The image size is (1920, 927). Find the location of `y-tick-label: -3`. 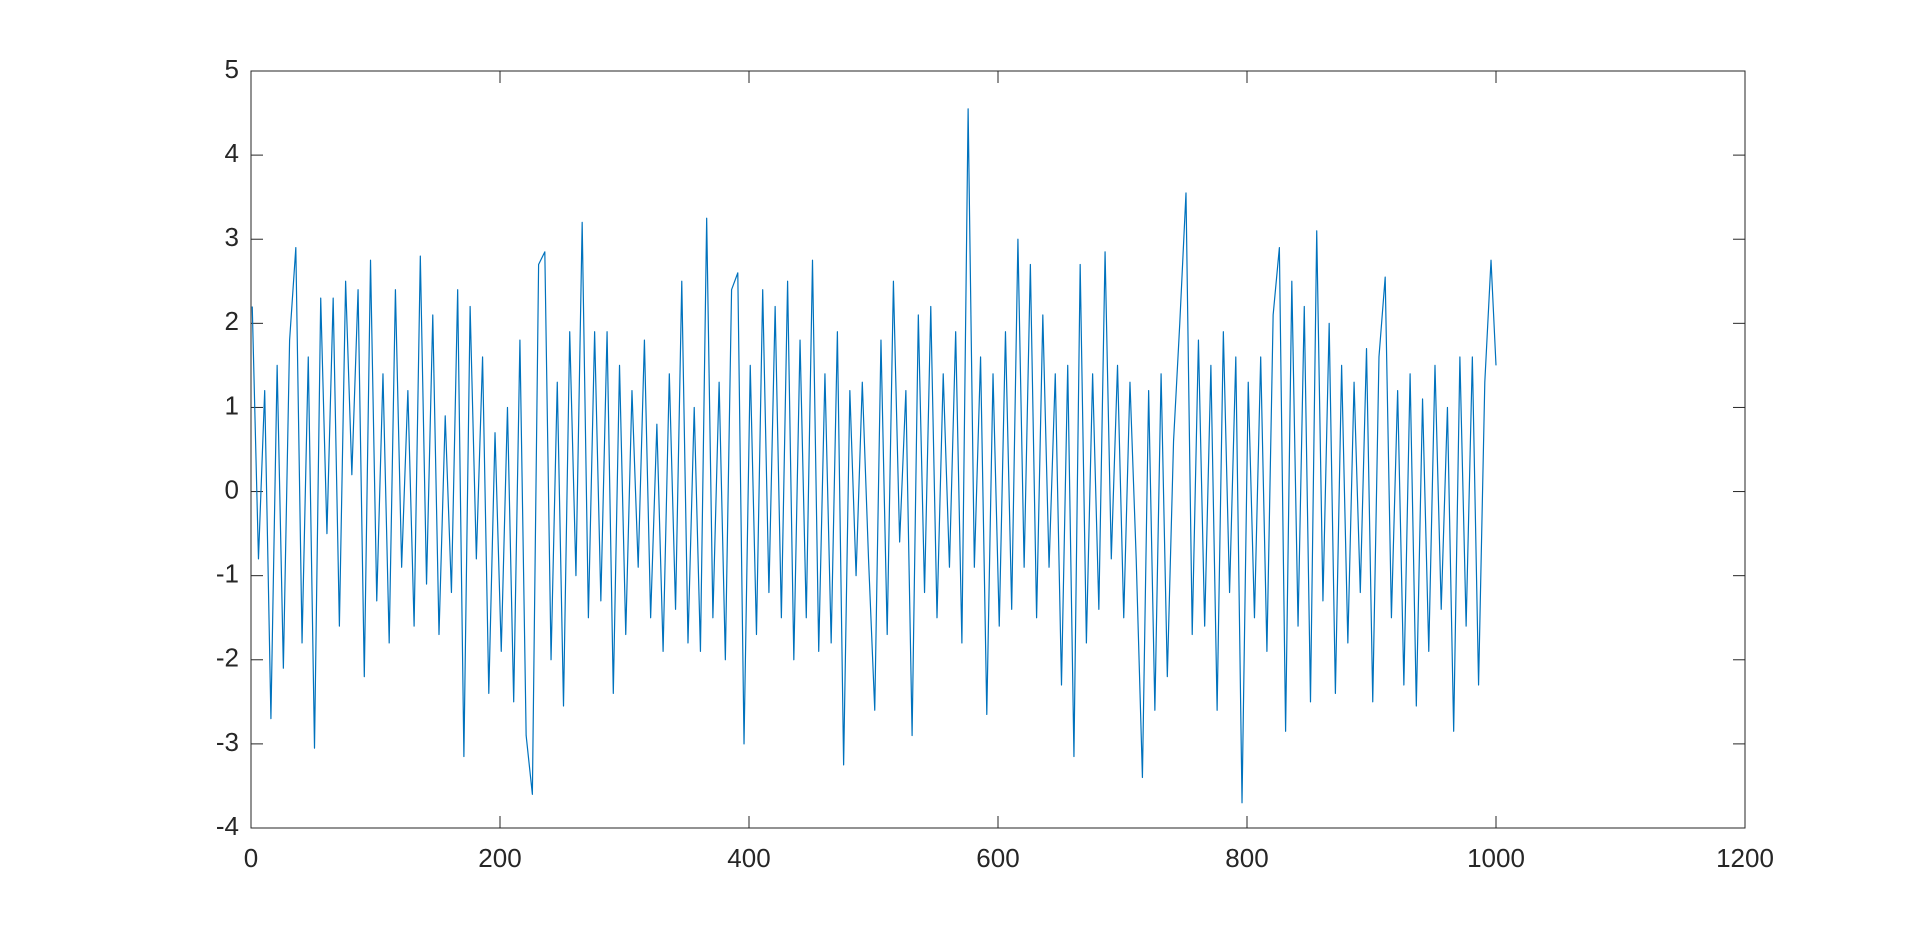

y-tick-label: -3 is located at coordinates (227, 742).